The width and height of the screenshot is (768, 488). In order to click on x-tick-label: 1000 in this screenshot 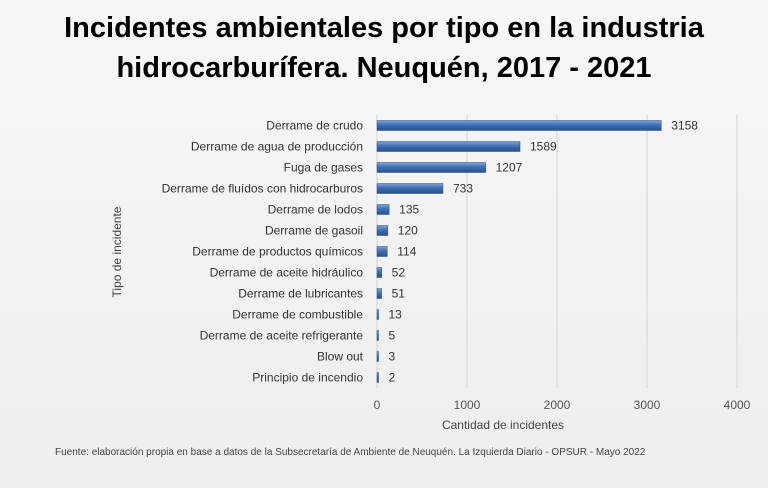, I will do `click(467, 405)`.